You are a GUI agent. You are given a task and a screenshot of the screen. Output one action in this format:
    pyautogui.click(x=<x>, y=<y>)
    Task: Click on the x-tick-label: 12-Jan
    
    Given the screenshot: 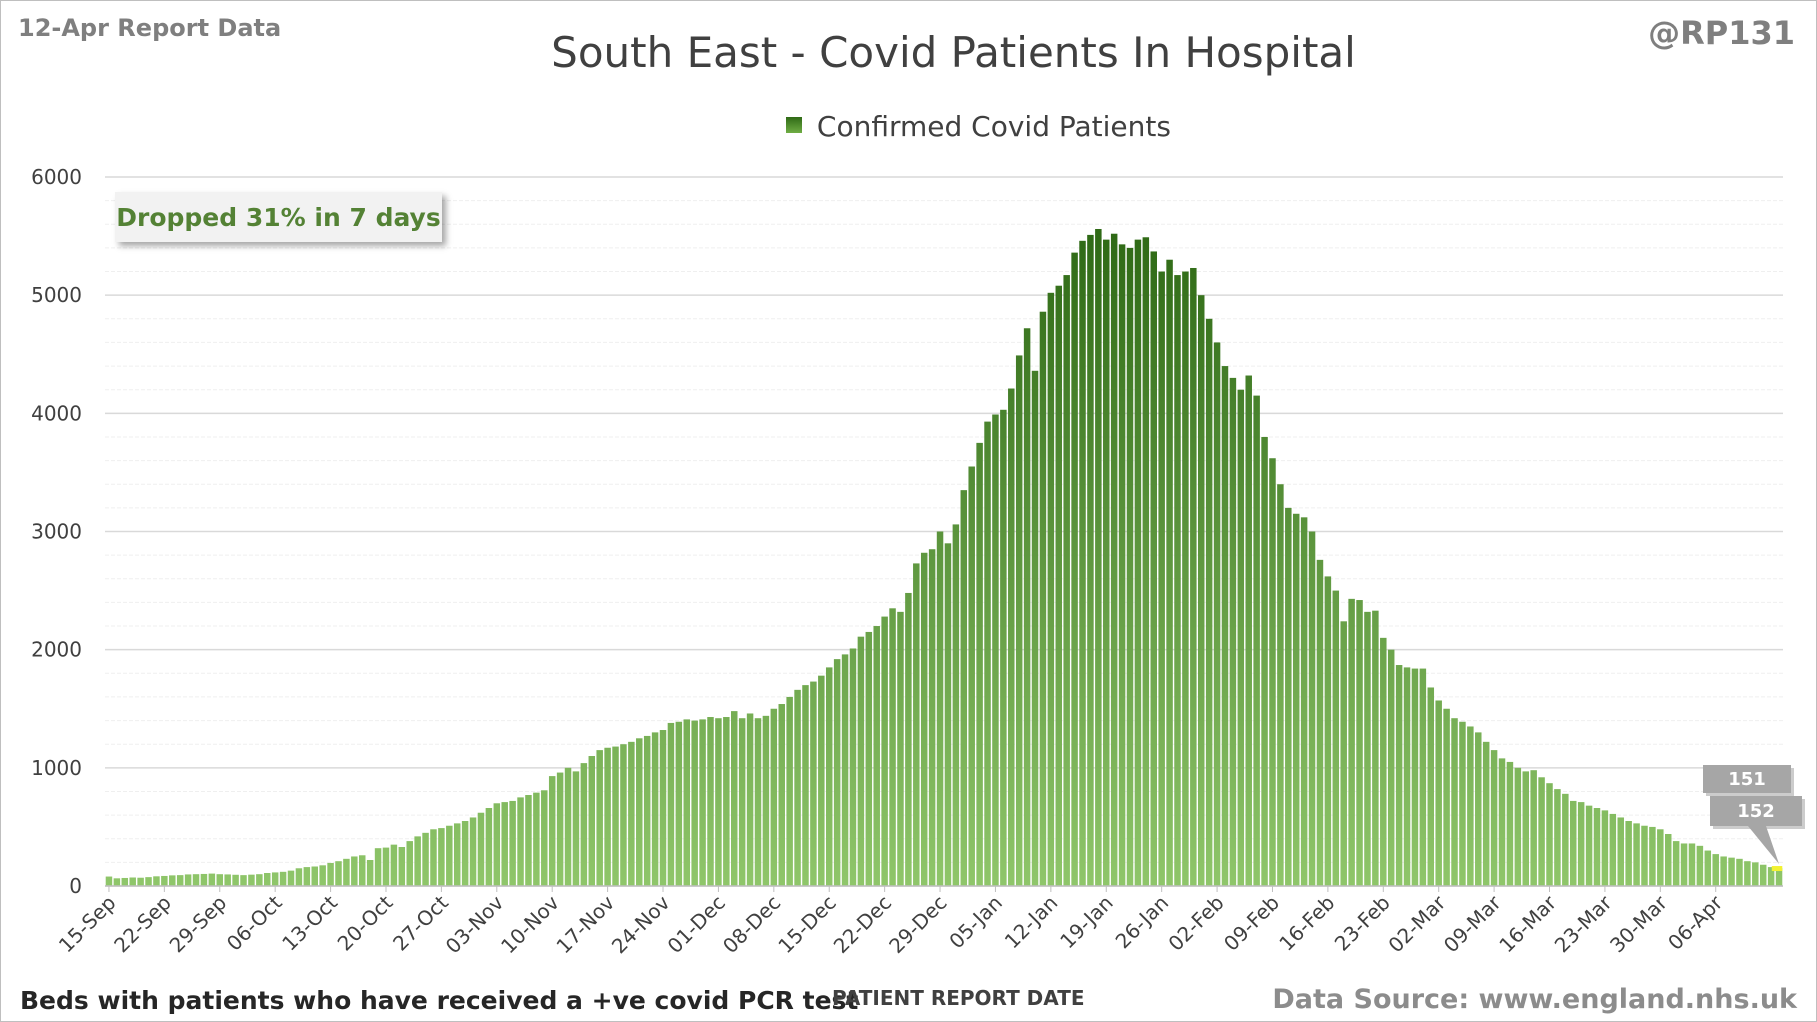 What is the action you would take?
    pyautogui.click(x=1031, y=922)
    